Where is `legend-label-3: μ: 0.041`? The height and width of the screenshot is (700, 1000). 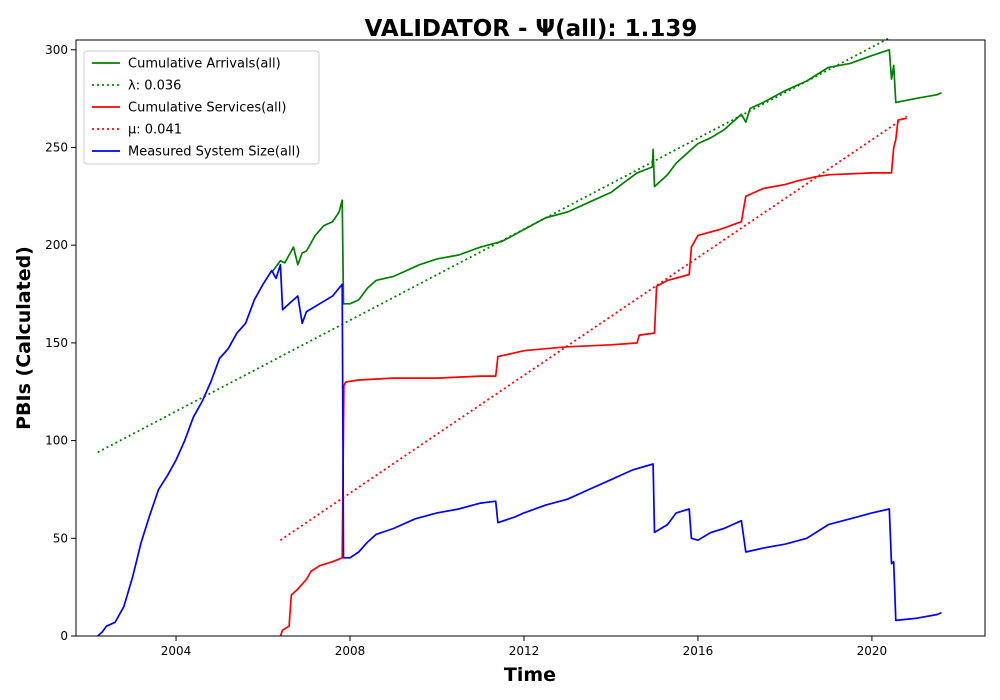
legend-label-3: μ: 0.041 is located at coordinates (155, 130).